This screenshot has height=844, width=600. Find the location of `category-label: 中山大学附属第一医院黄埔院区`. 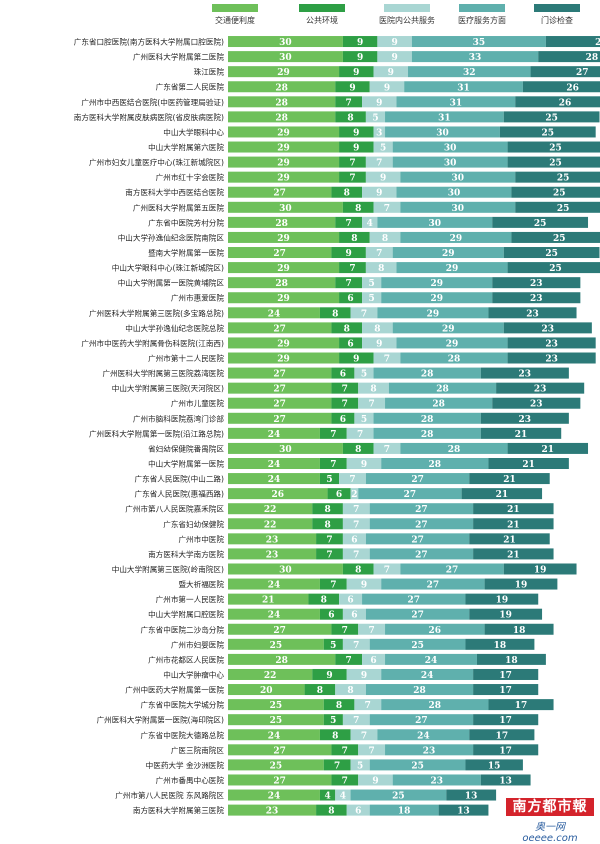

category-label: 中山大学附属第一医院黄埔院区 is located at coordinates (171, 283).